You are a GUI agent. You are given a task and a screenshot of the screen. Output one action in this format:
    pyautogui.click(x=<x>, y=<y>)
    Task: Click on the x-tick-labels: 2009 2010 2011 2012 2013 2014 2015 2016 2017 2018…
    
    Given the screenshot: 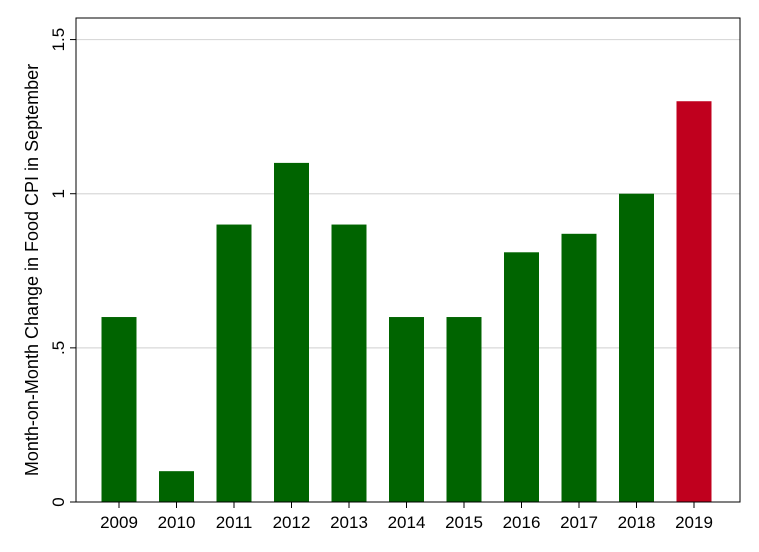 What is the action you would take?
    pyautogui.click(x=406, y=522)
    